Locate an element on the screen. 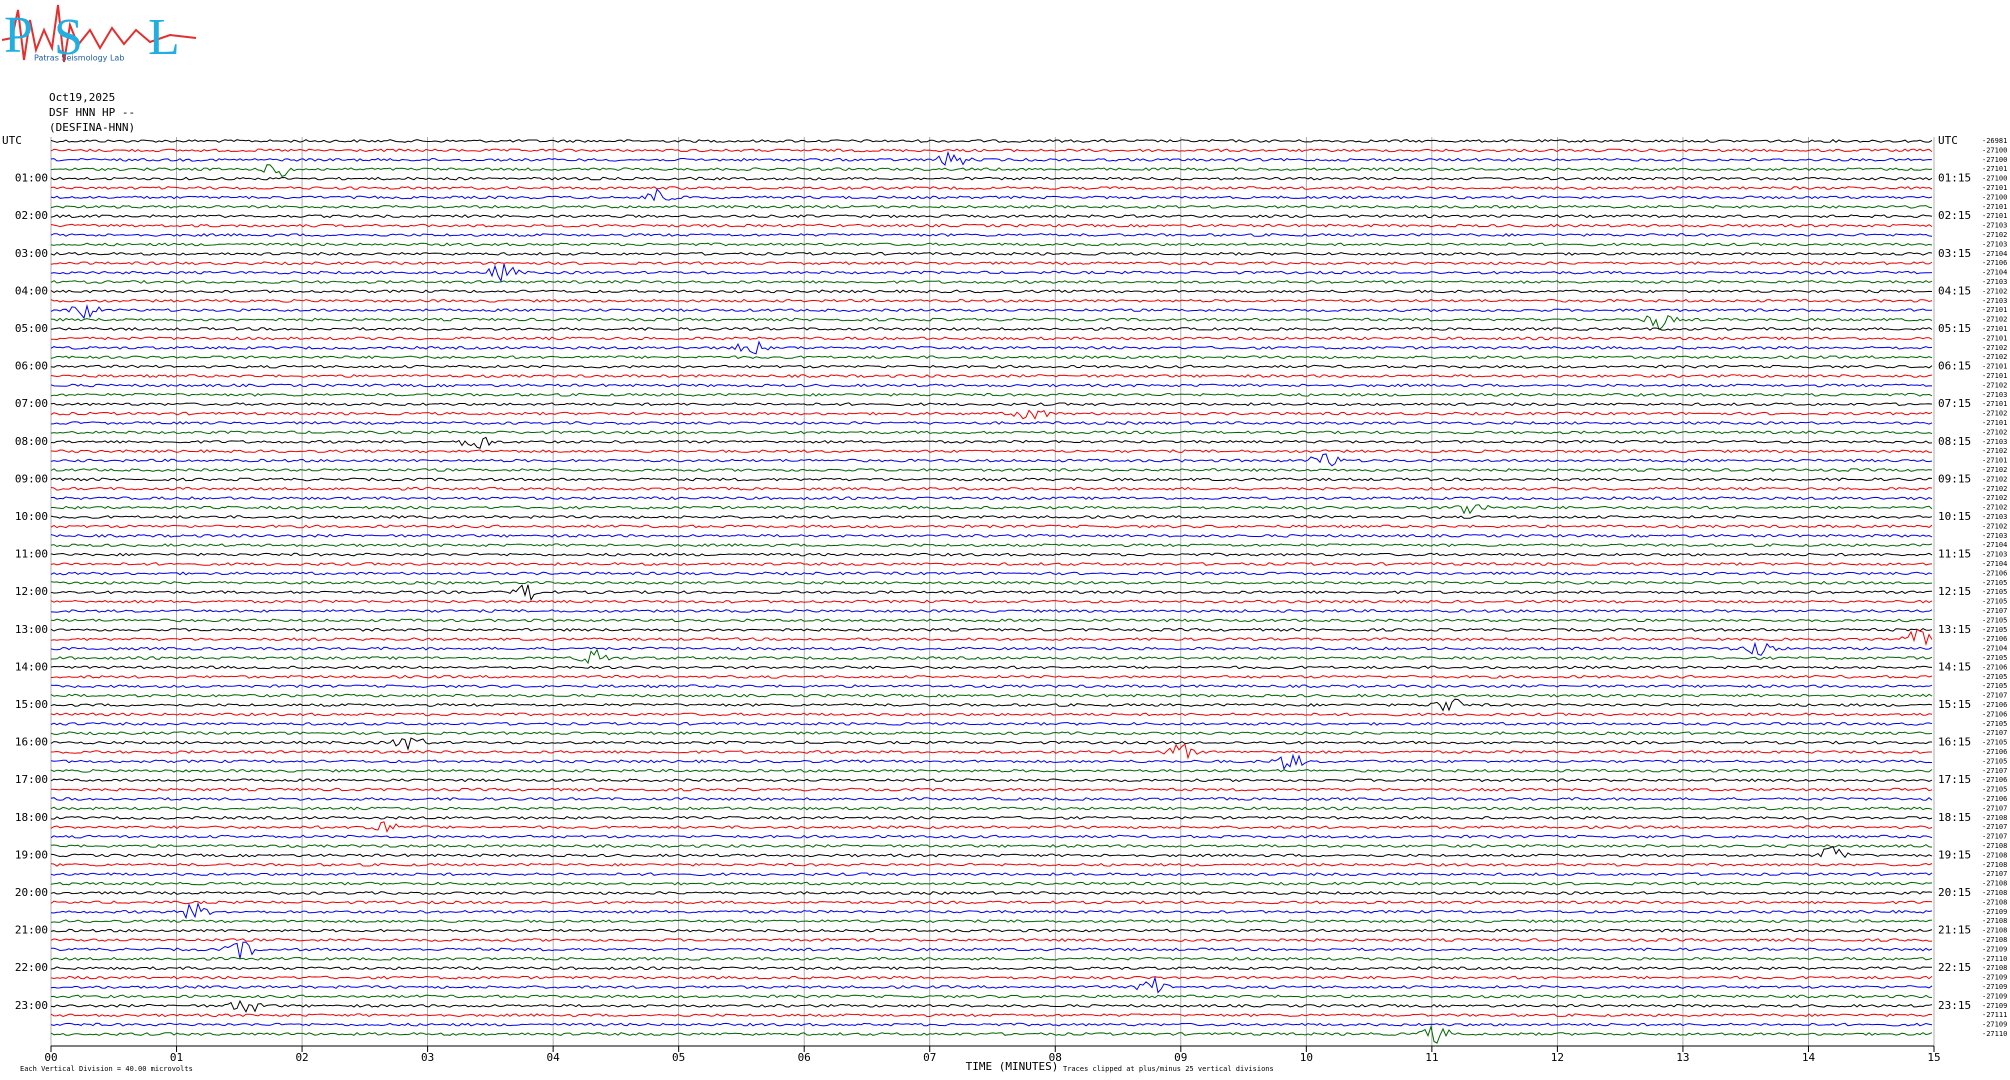  right-time-label: 01:15 is located at coordinates (1954, 178).